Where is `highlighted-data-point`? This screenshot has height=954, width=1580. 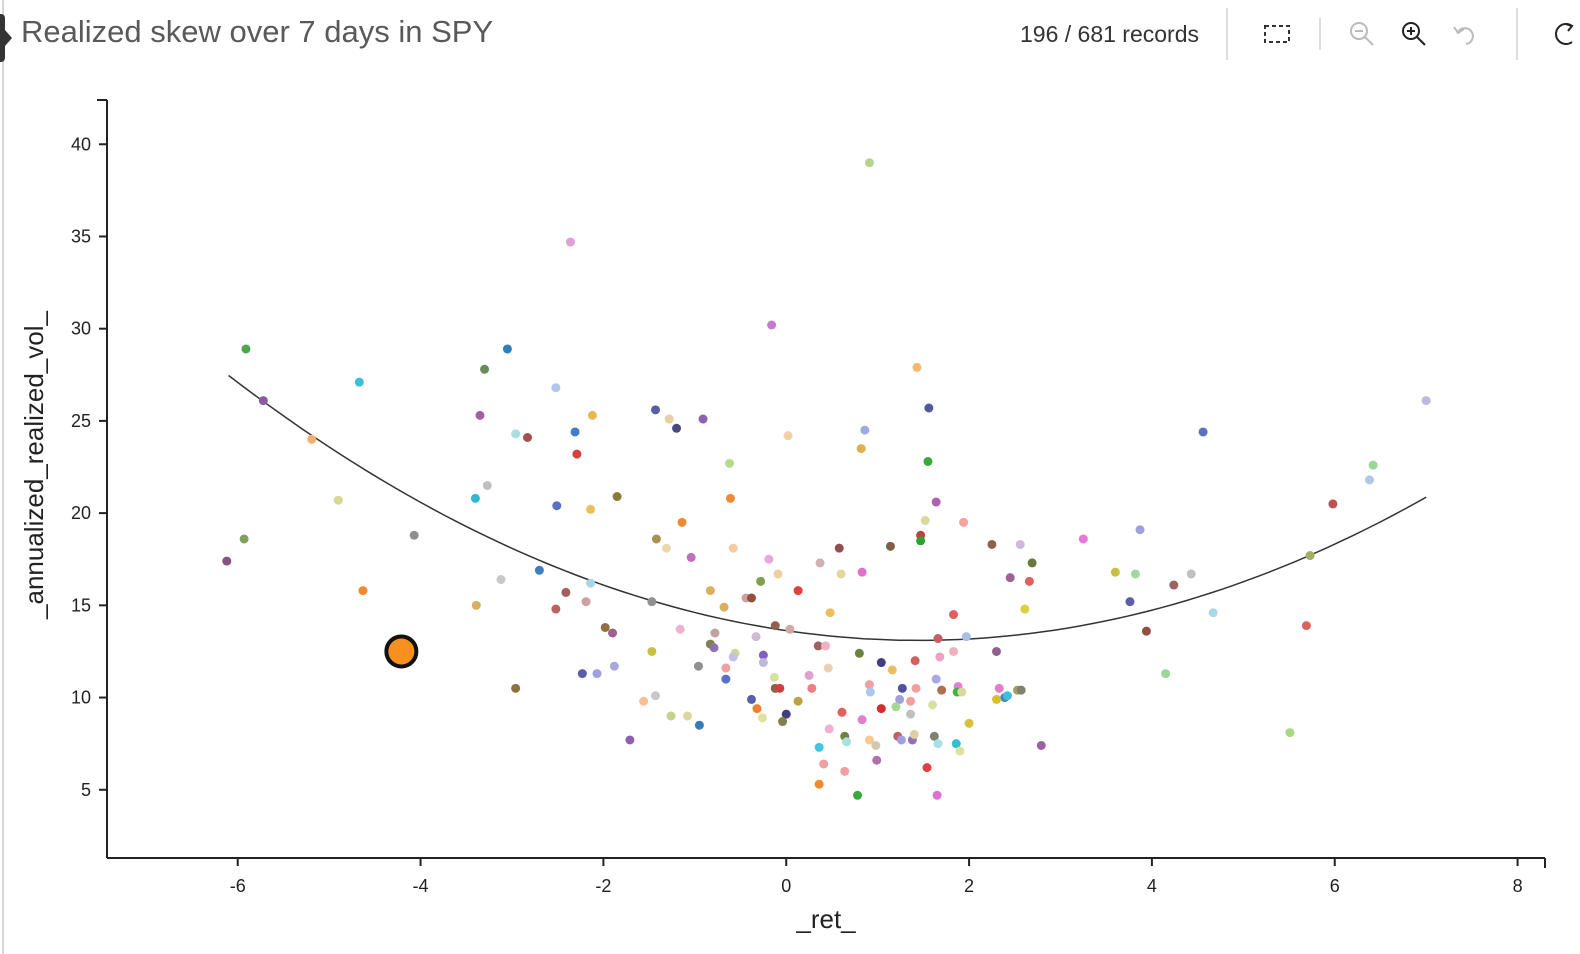 highlighted-data-point is located at coordinates (401, 651).